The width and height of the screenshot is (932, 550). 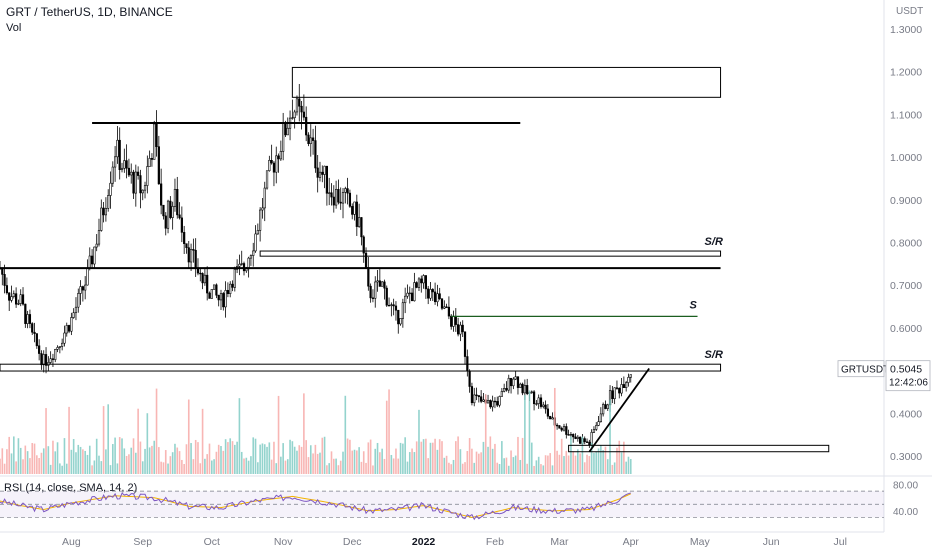 What do you see at coordinates (840, 542) in the screenshot?
I see `time-tick-label: Jul` at bounding box center [840, 542].